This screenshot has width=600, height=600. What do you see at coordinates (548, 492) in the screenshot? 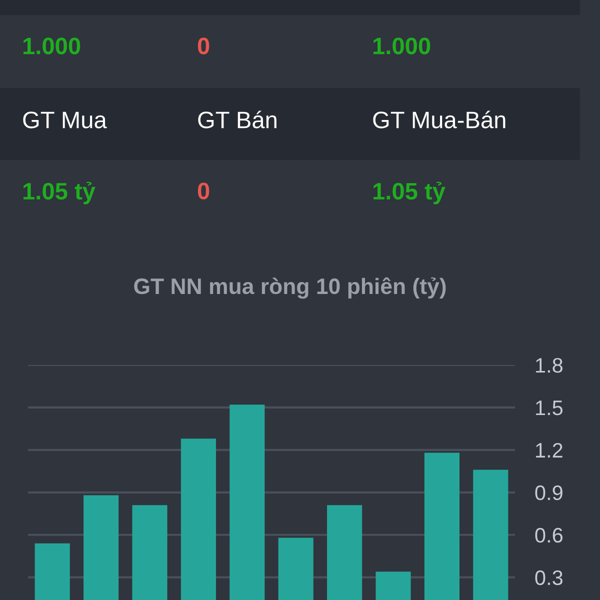
I see `y-tick-label: 0.9` at bounding box center [548, 492].